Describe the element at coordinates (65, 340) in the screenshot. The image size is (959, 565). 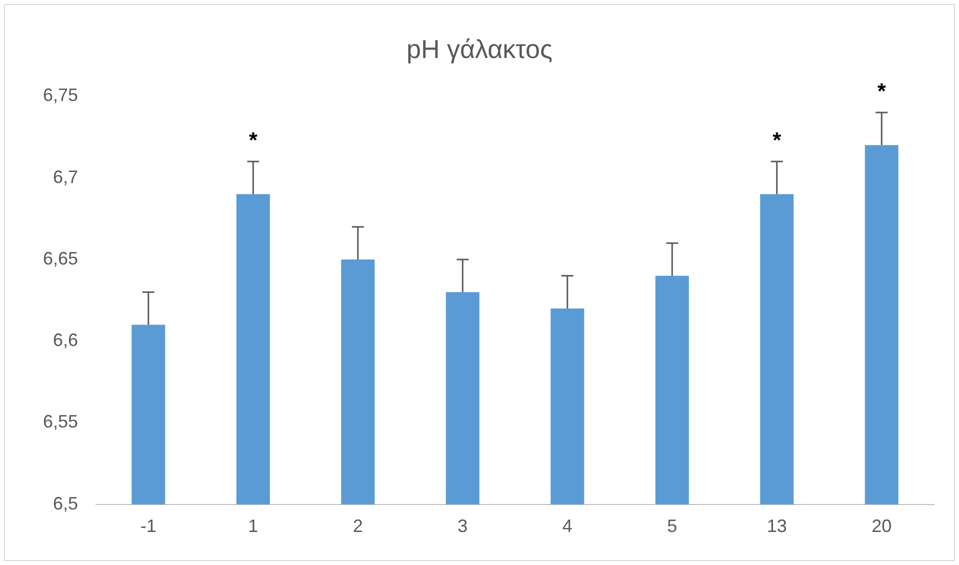
I see `y-tick-label: 6,6` at that location.